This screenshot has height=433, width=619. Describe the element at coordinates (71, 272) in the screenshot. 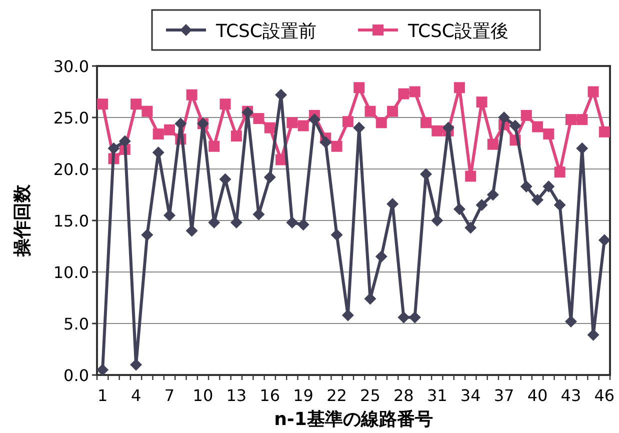

I see `y-tick-label: 10.0` at that location.